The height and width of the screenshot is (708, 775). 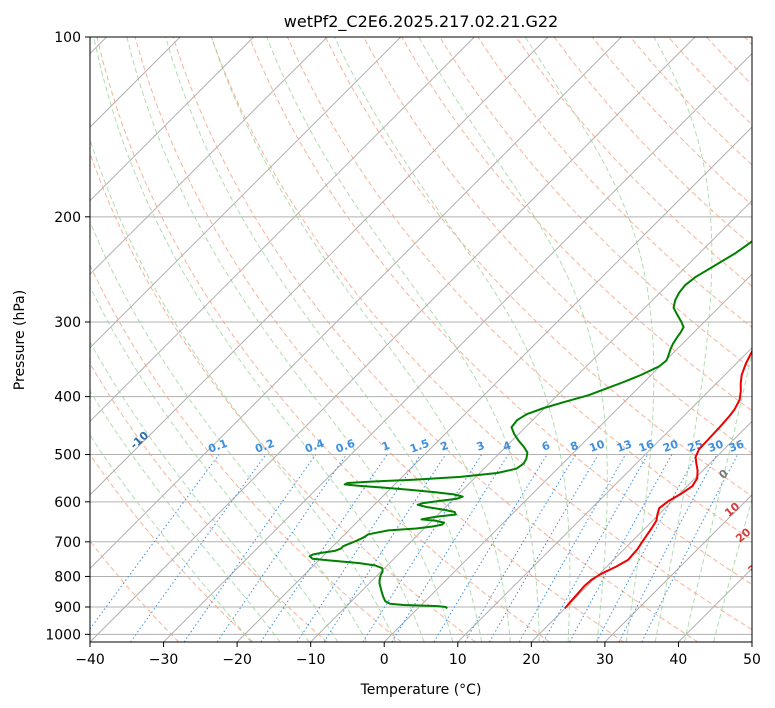 What do you see at coordinates (736, 446) in the screenshot?
I see `mixing-ratio-label: 36` at bounding box center [736, 446].